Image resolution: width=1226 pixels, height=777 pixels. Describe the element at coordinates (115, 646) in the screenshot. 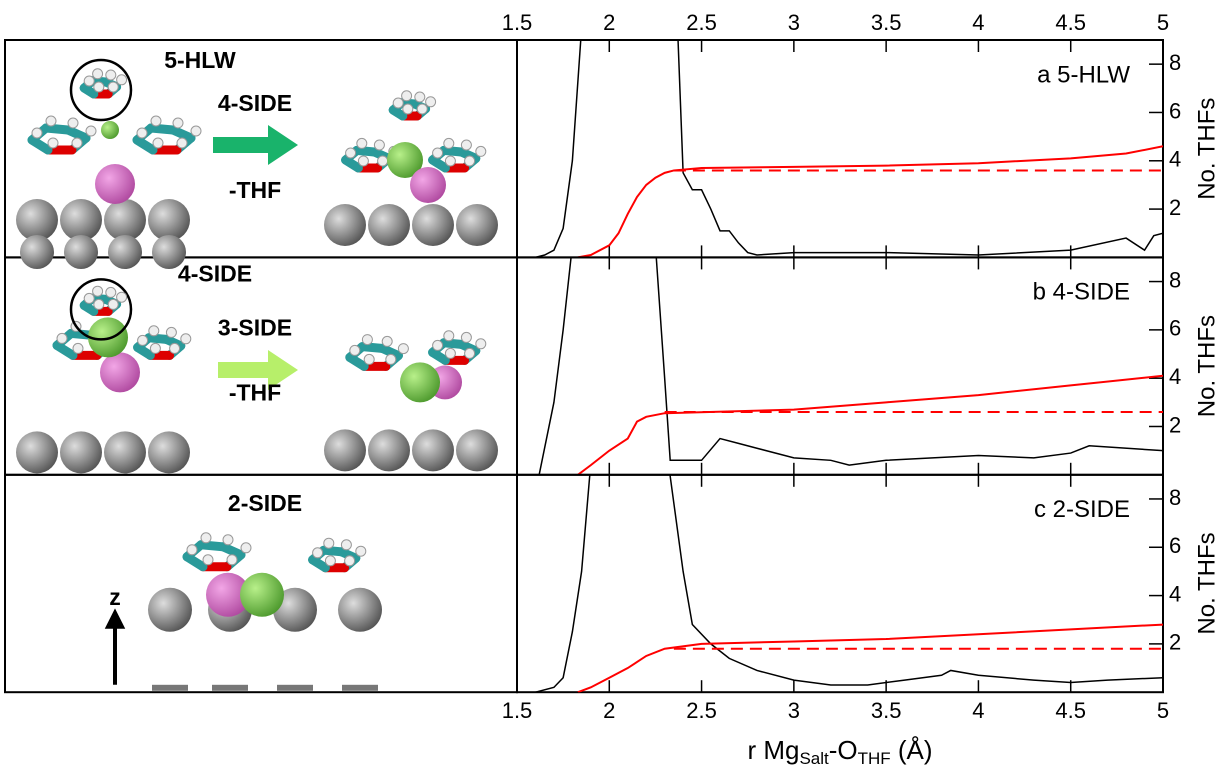

I see `z-arrow` at that location.